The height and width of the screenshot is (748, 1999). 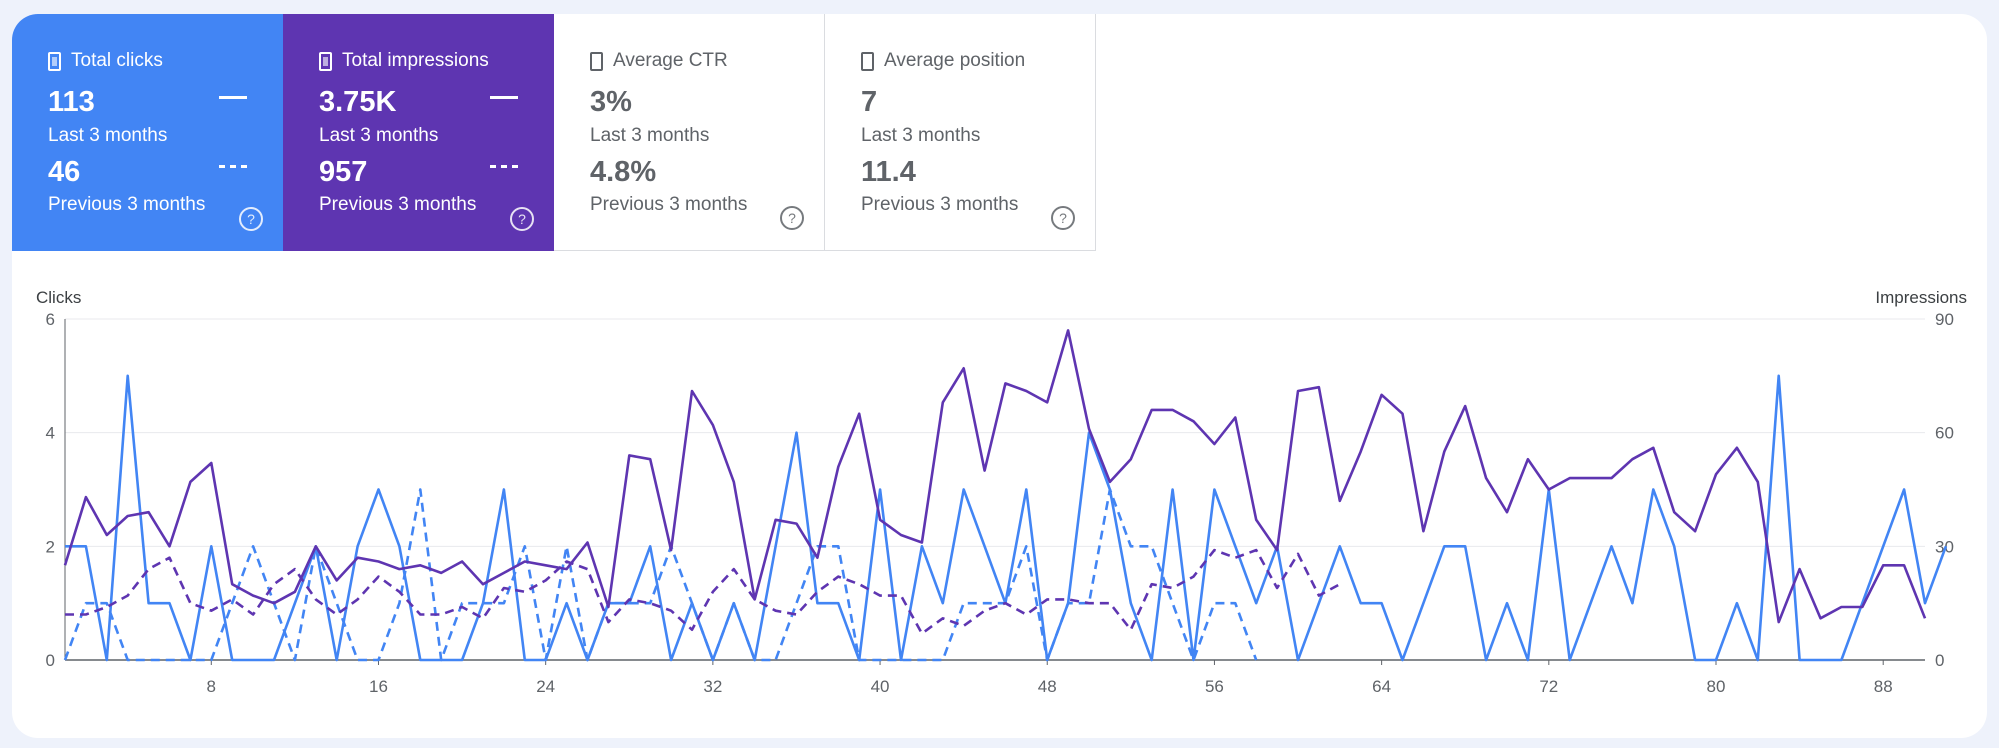 I want to click on y-tick-right-label: 0, so click(x=1939, y=660).